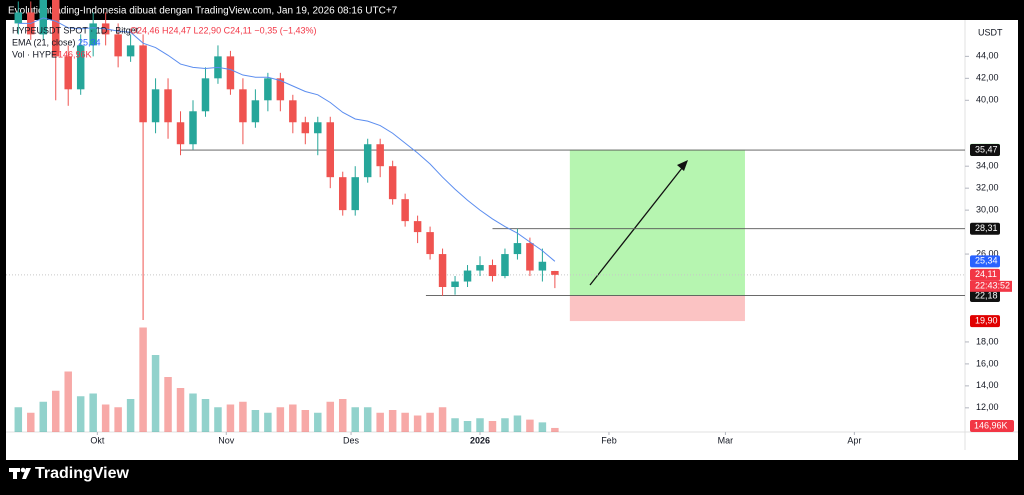 The height and width of the screenshot is (495, 1024). I want to click on brand: TradingView, so click(82, 473).